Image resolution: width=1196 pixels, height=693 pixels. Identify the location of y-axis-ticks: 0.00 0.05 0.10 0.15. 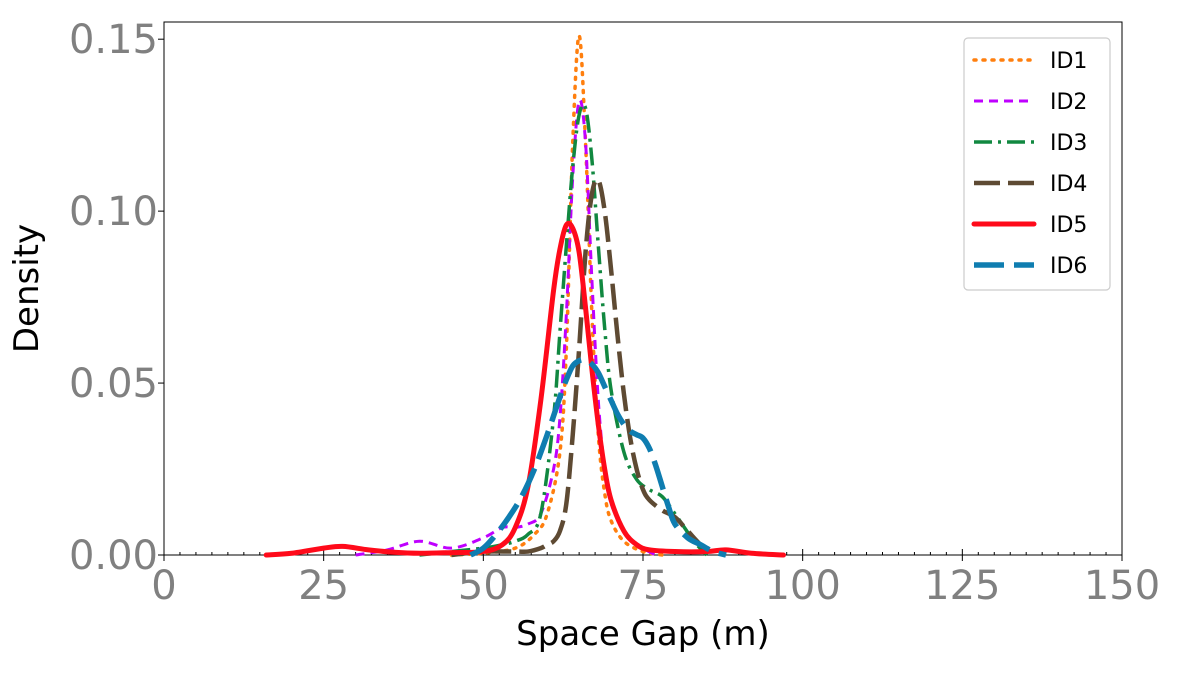
(116, 298).